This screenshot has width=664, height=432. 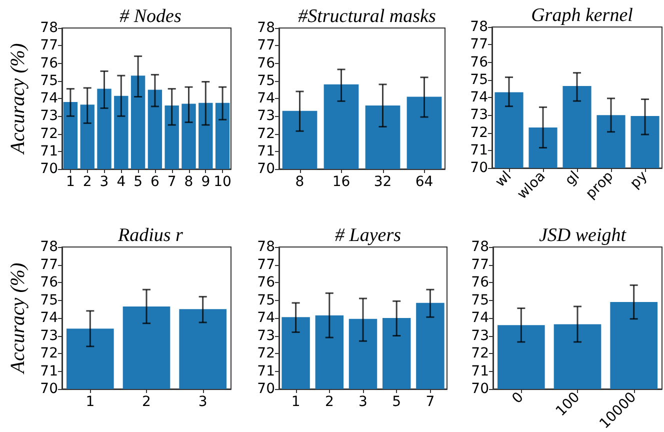 I want to click on x-tick-label: wl, so click(x=503, y=179).